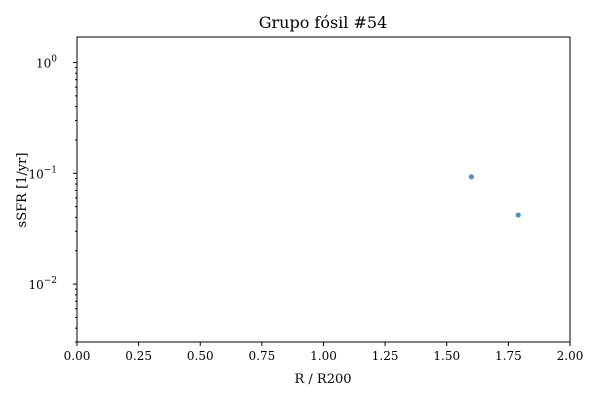 Image resolution: width=600 pixels, height=400 pixels. Describe the element at coordinates (138, 356) in the screenshot. I see `x-tick-label: 0.25` at that location.